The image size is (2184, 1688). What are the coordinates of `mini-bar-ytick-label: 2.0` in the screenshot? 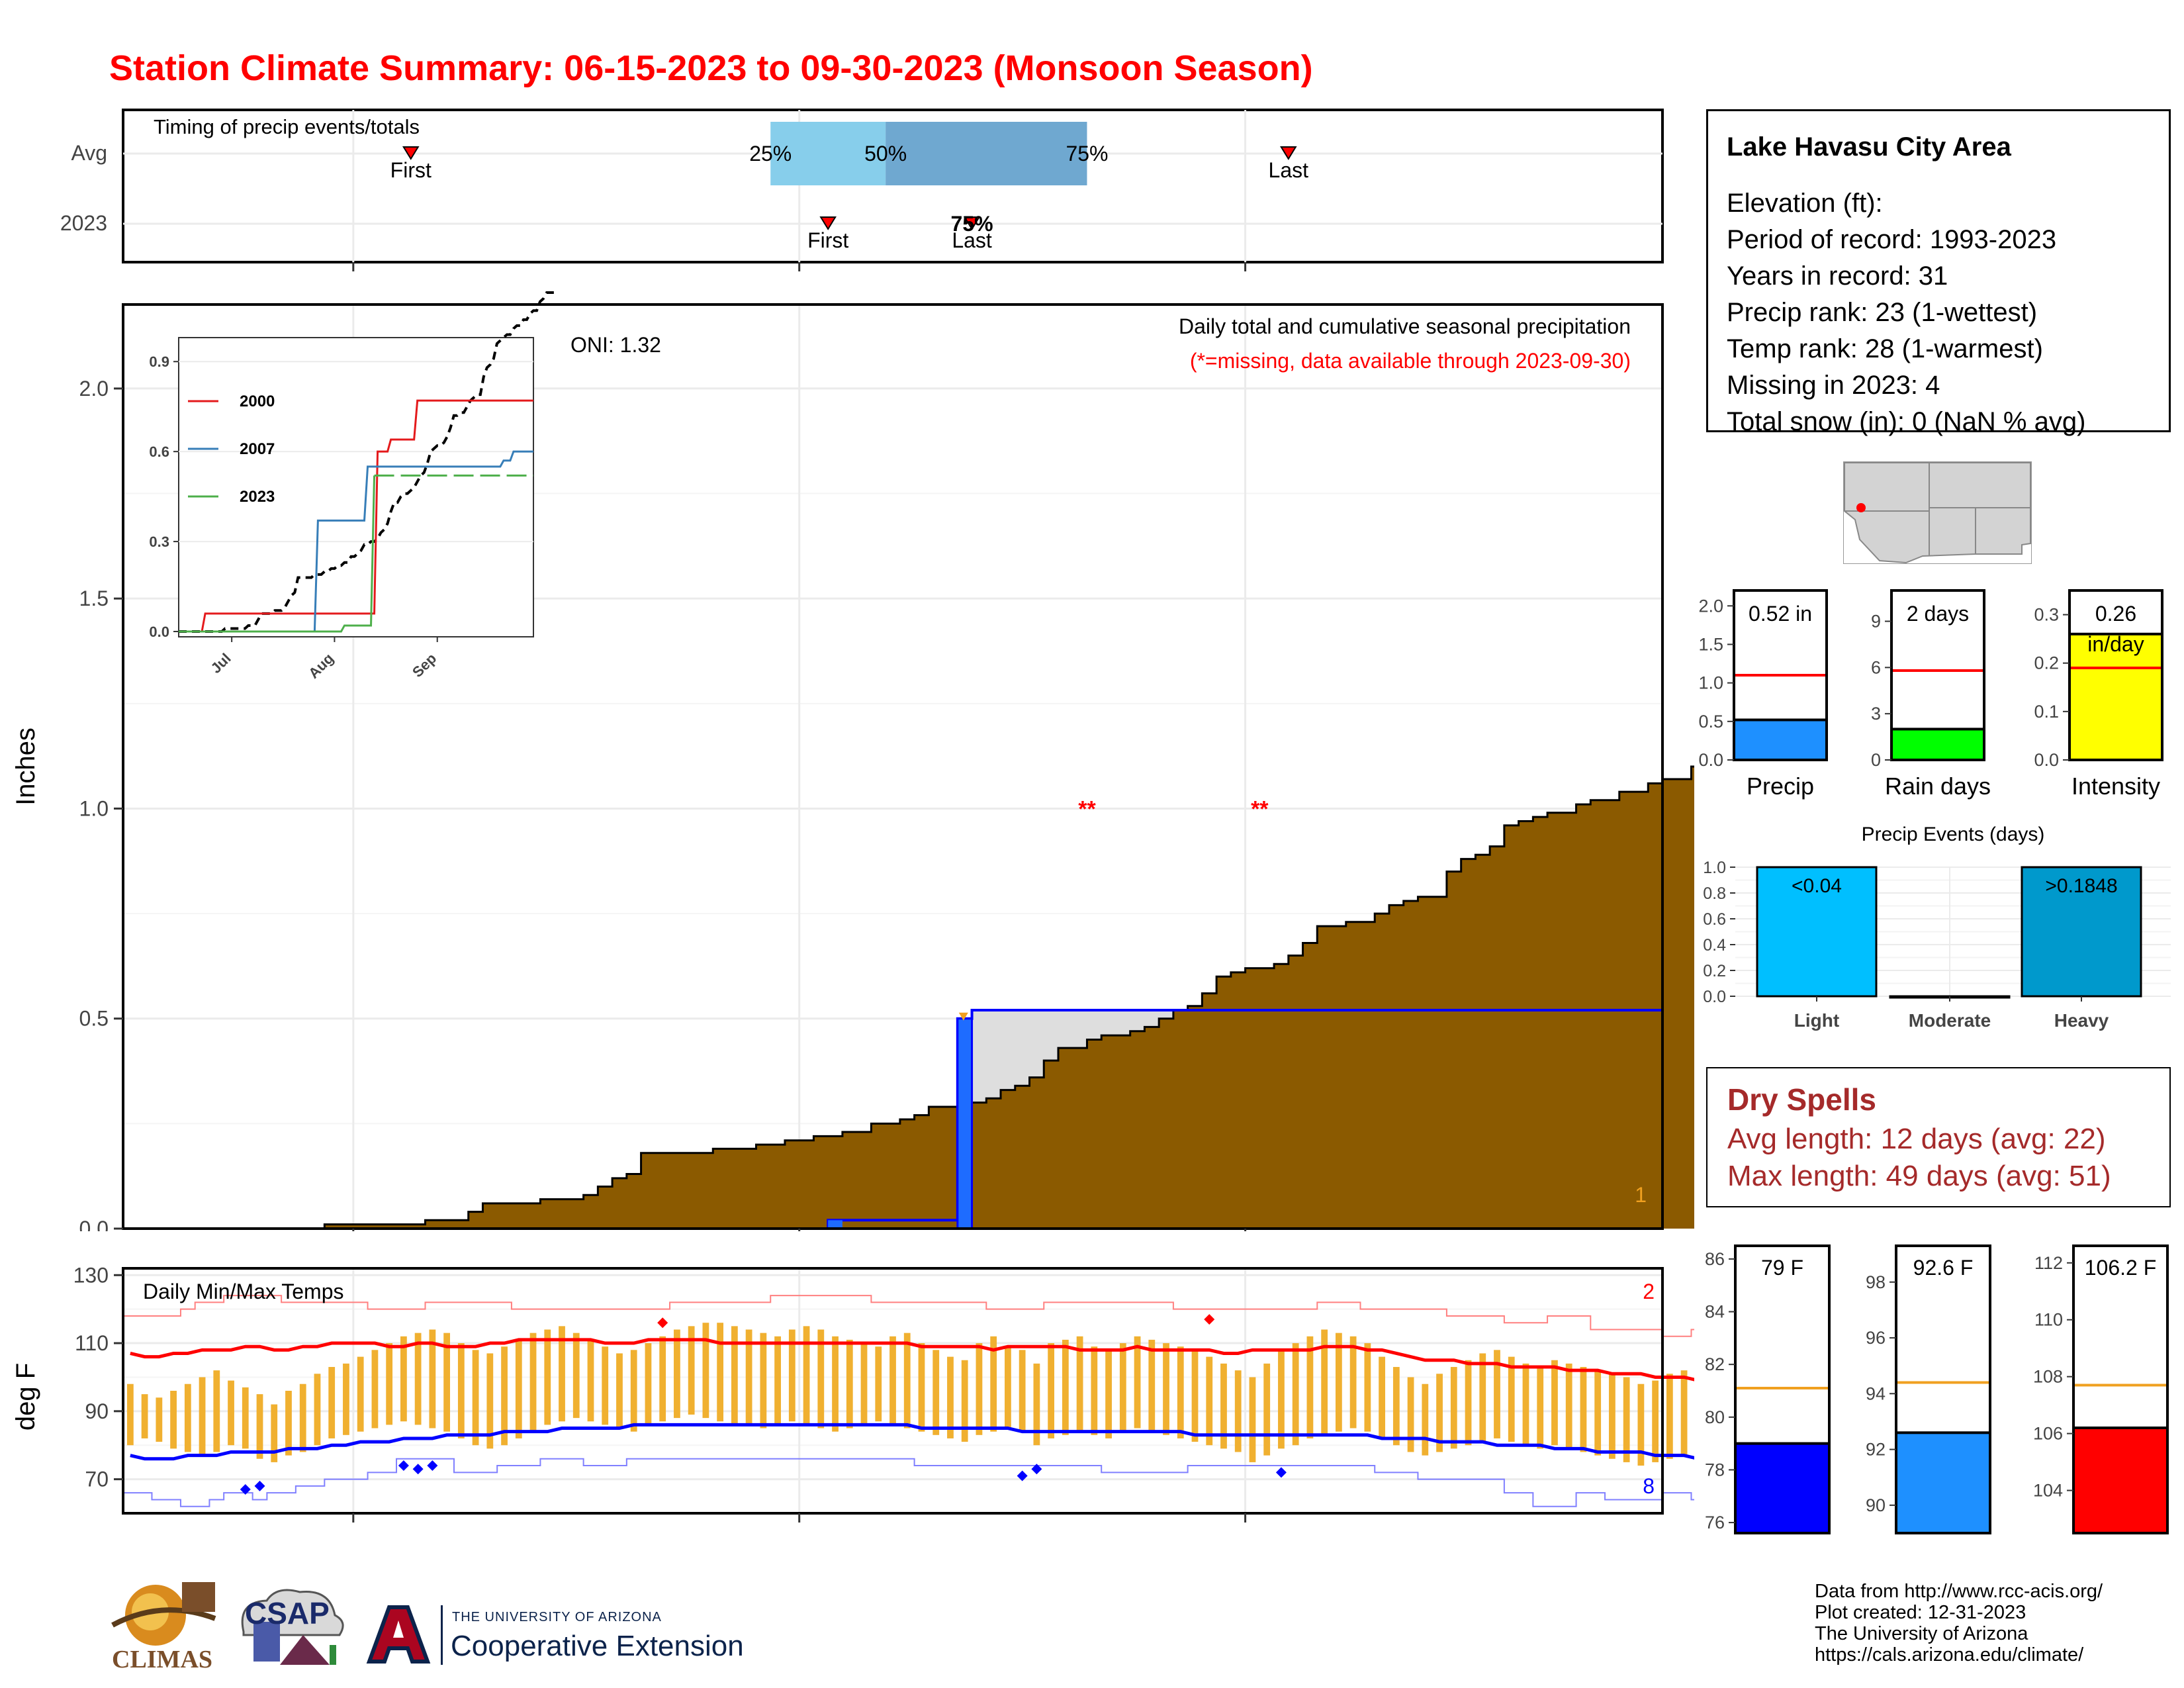 It's located at (1710, 606).